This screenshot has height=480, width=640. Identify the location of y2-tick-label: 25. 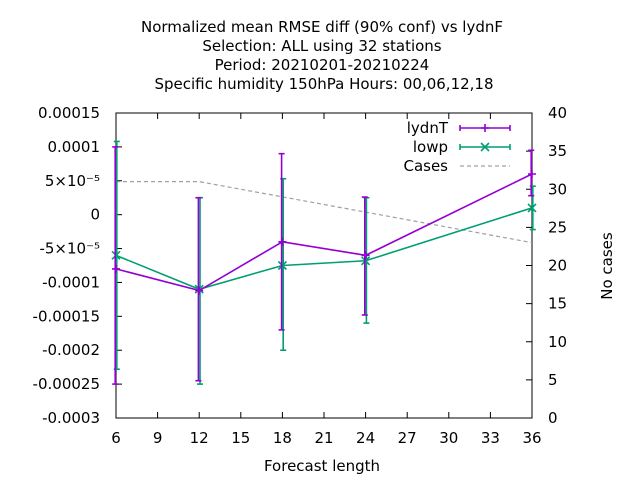
(557, 227).